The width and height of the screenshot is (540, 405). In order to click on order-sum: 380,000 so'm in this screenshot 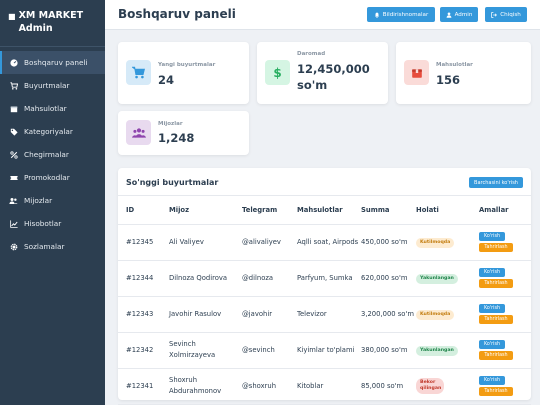, I will do `click(388, 350)`.